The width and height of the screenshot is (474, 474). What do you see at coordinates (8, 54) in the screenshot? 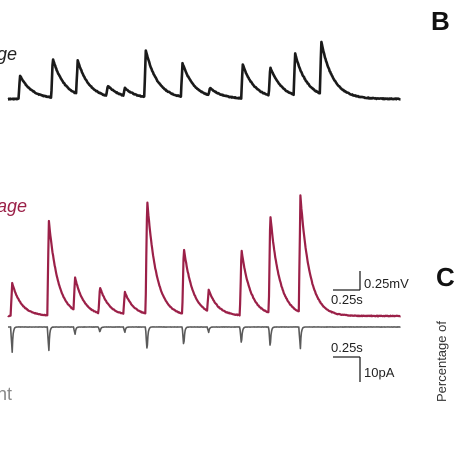
I see `trace-label-top: ge` at bounding box center [8, 54].